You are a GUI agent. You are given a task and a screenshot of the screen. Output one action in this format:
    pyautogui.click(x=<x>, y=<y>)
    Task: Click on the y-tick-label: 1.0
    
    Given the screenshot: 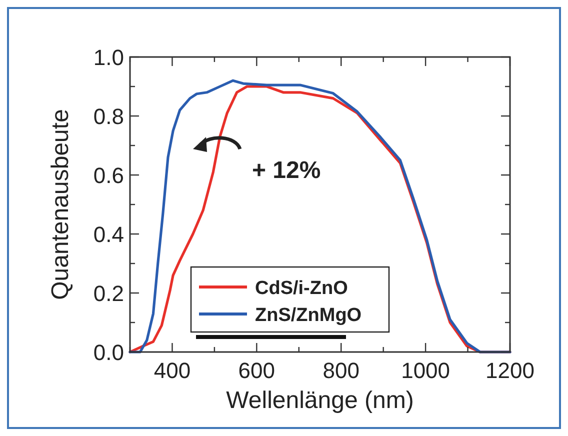 What is the action you would take?
    pyautogui.click(x=108, y=57)
    